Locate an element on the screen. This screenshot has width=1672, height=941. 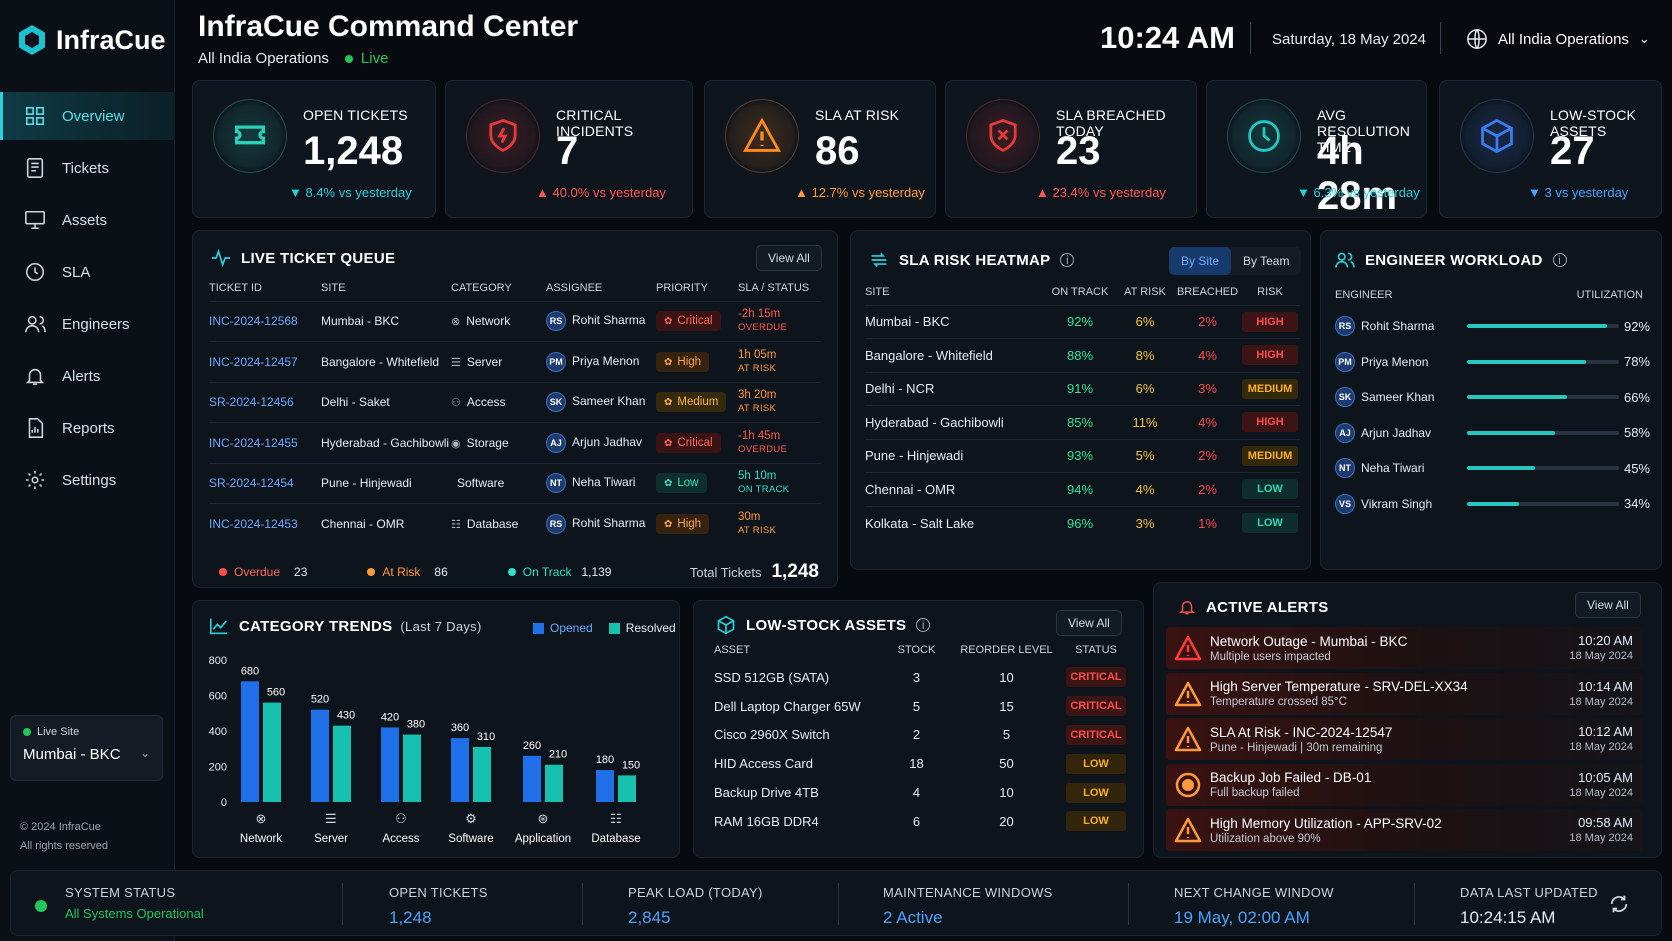
engineer-row: SK Sameer Khan 66% is located at coordinates (1492, 397).